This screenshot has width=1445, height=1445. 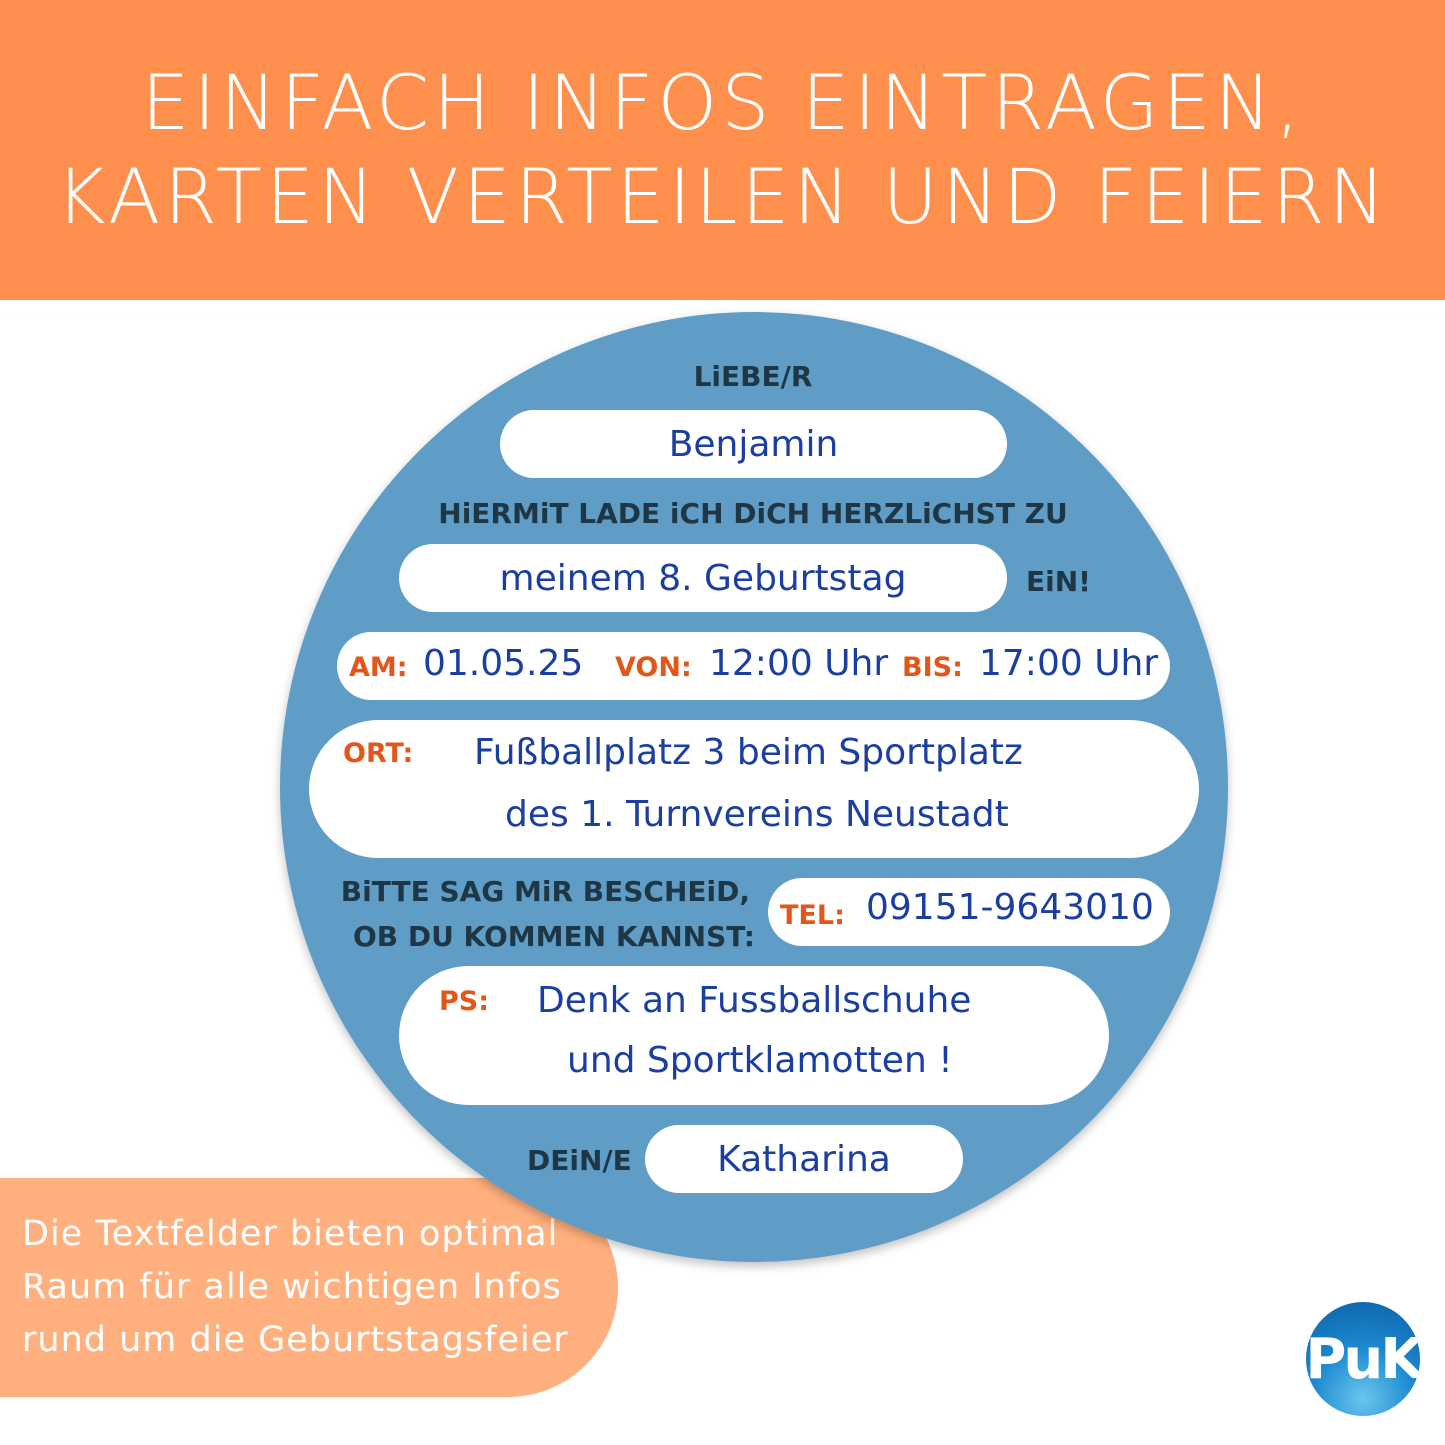 I want to click on date-label: AM:, so click(x=378, y=667).